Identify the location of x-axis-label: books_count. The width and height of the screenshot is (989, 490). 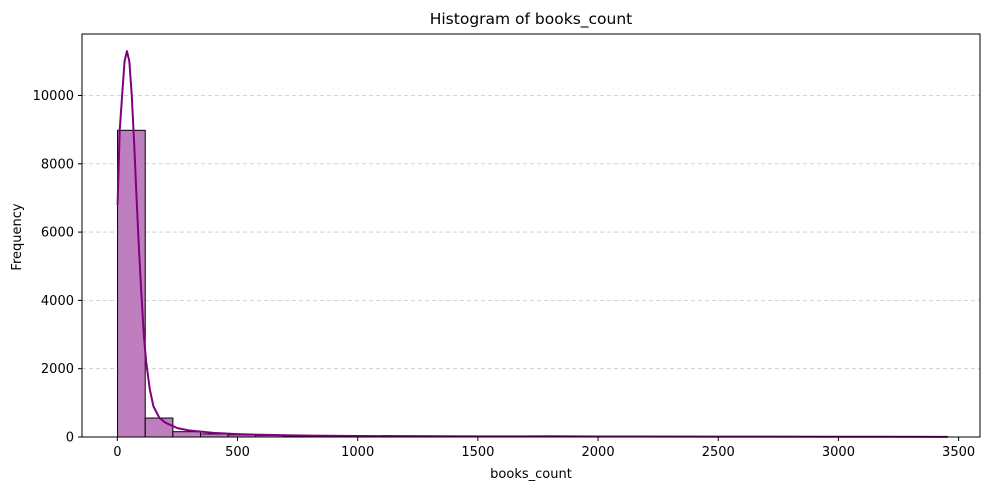
(531, 474).